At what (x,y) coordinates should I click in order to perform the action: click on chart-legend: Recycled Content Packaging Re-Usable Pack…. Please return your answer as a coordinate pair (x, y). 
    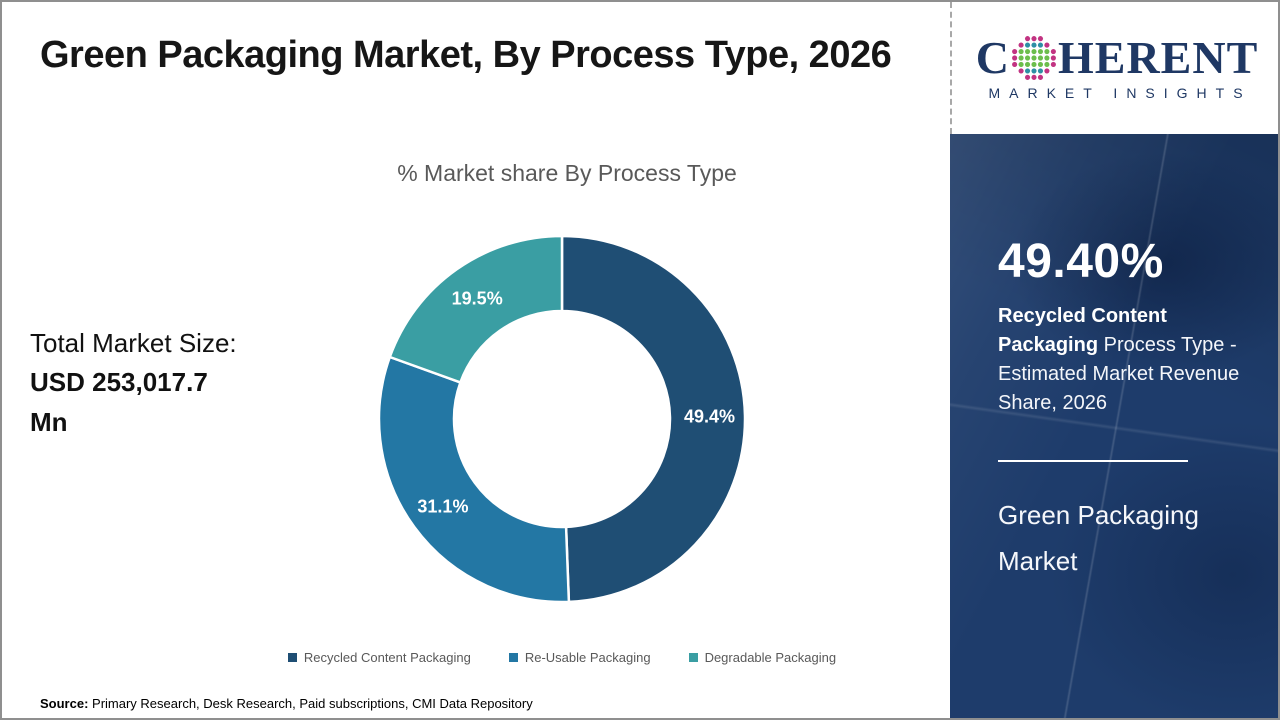
    Looking at the image, I should click on (562, 657).